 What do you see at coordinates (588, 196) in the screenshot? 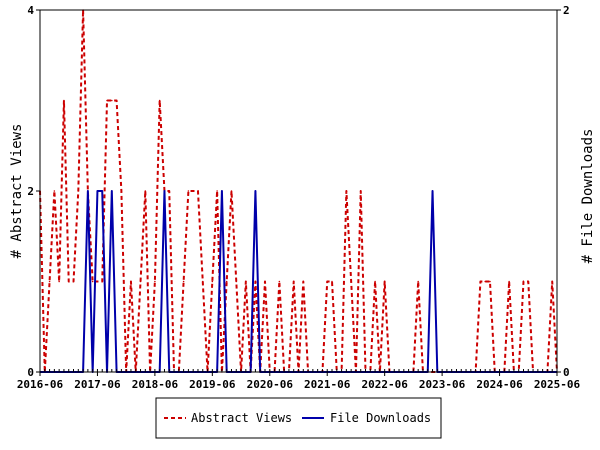
I see `y-axis-right-title: # File Downloads` at bounding box center [588, 196].